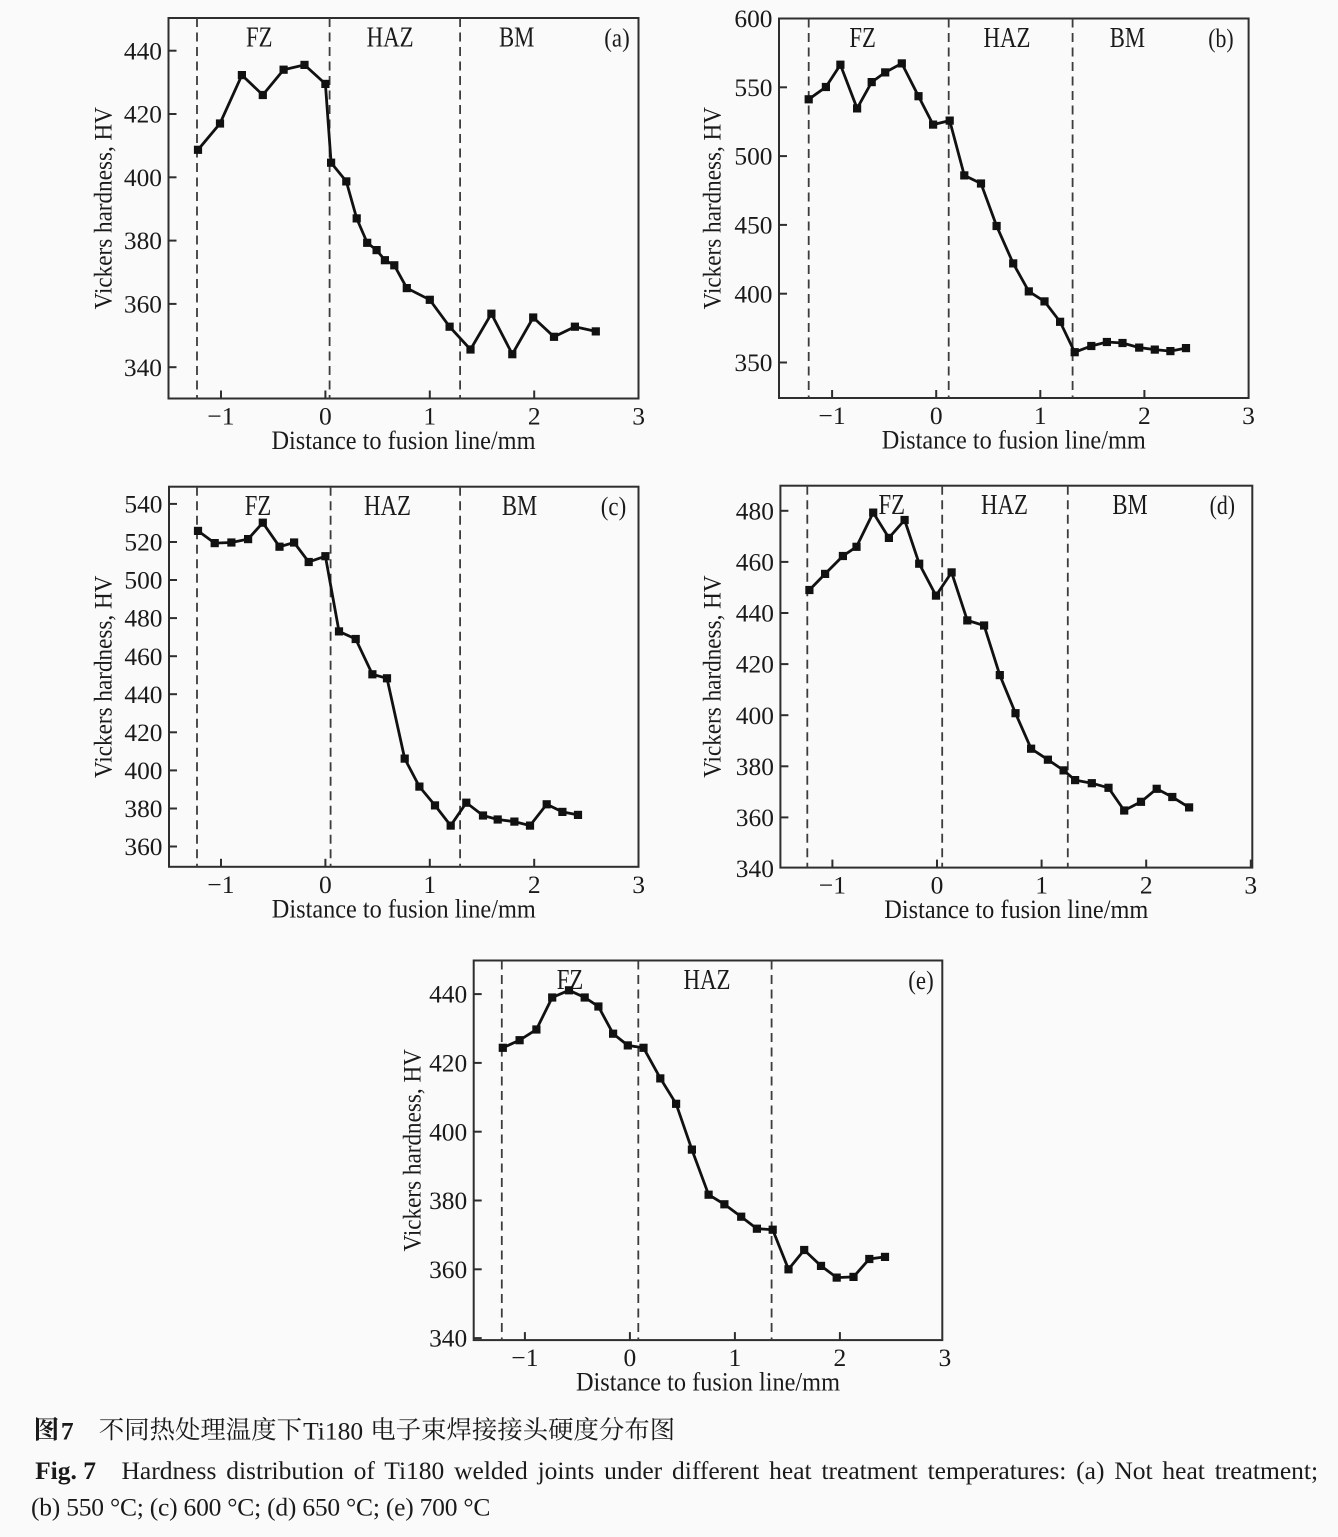 This screenshot has width=1338, height=1537. Describe the element at coordinates (753, 363) in the screenshot. I see `svg-text: 350` at that location.